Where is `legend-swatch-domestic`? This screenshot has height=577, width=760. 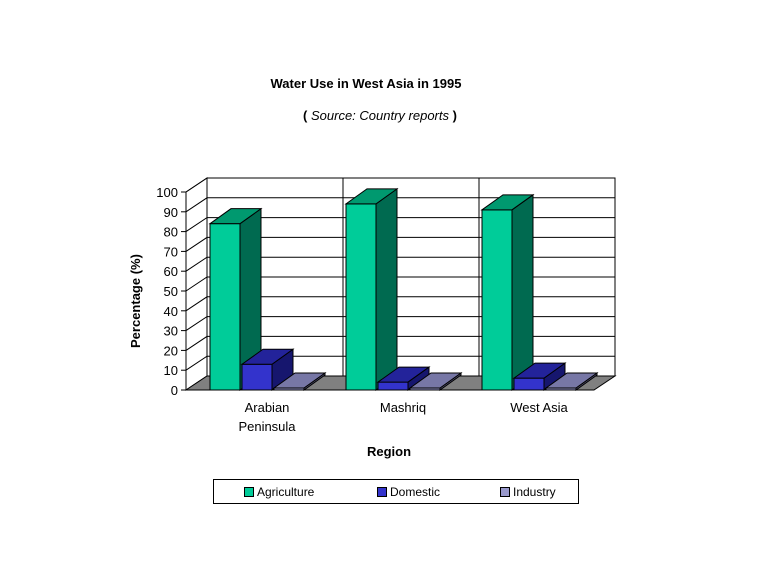
legend-swatch-domestic is located at coordinates (382, 492).